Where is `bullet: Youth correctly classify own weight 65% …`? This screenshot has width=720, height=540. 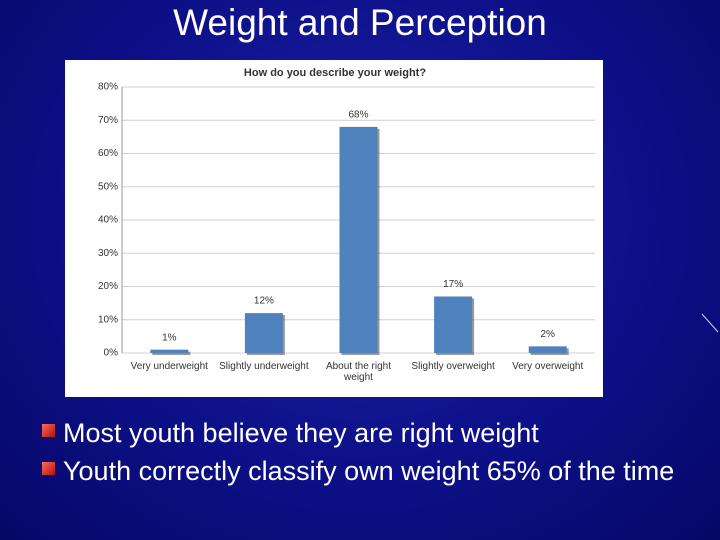
bullet: Youth correctly classify own weight 65% … is located at coordinates (360, 471).